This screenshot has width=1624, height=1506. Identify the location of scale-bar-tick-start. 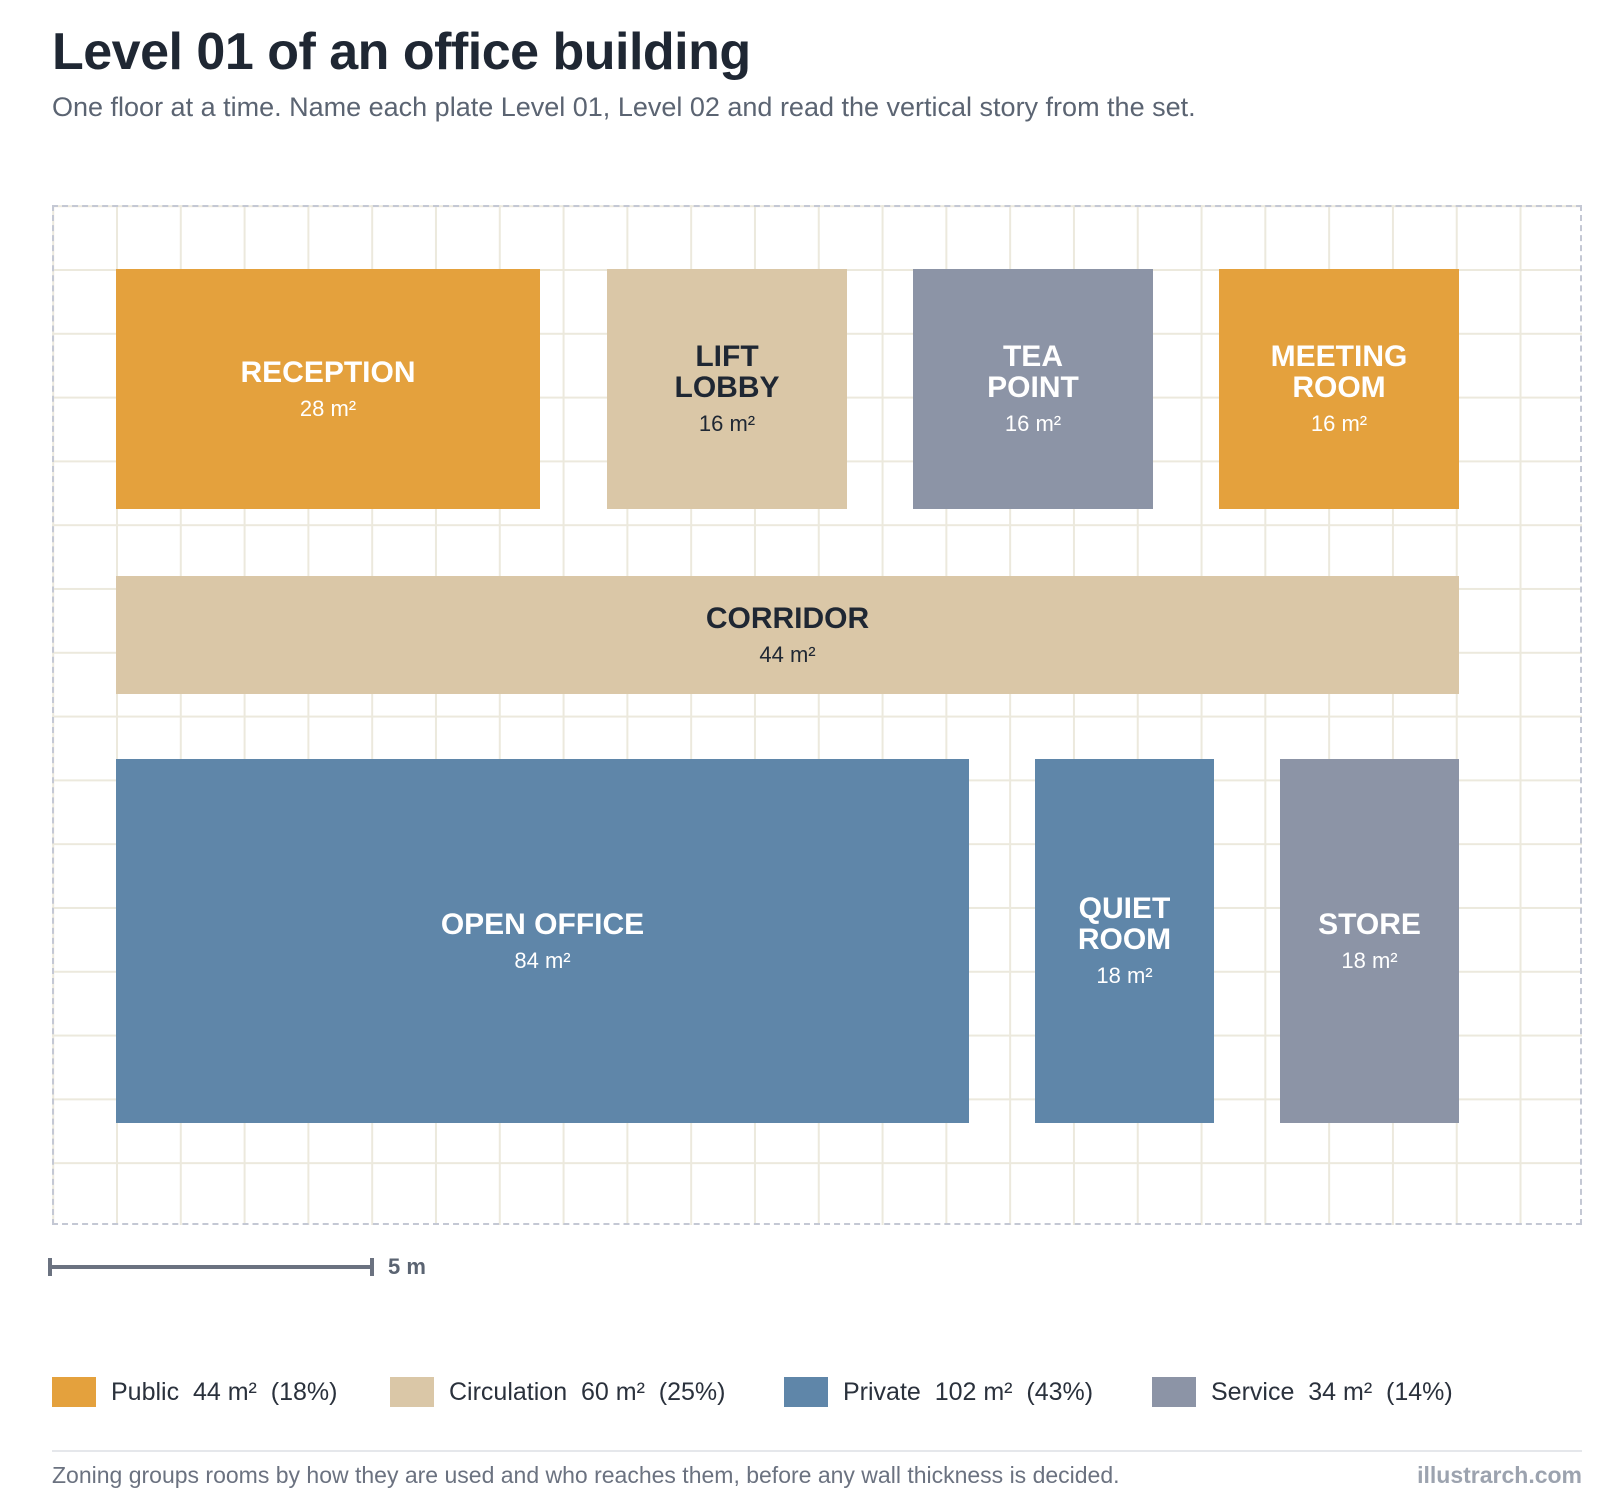
(50, 1267).